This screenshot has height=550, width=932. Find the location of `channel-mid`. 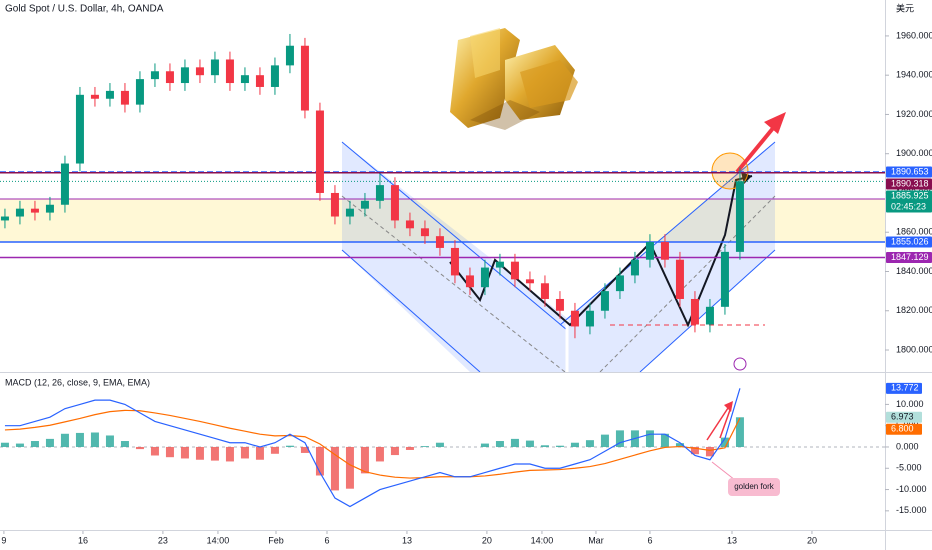

channel-mid is located at coordinates (453, 283).